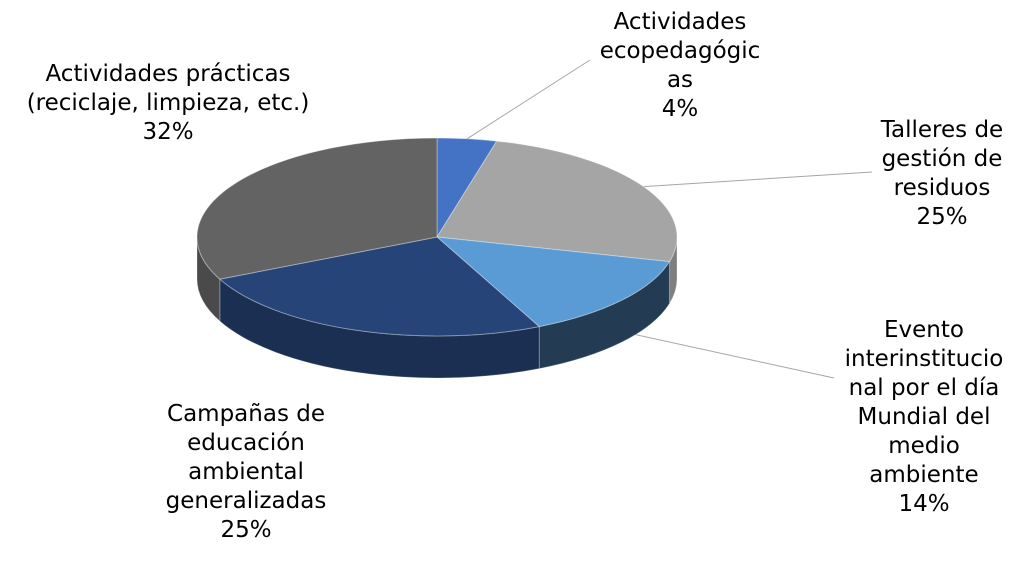 Image resolution: width=1024 pixels, height=576 pixels. Describe the element at coordinates (680, 22) in the screenshot. I see `slice-label-line: Actividades` at that location.